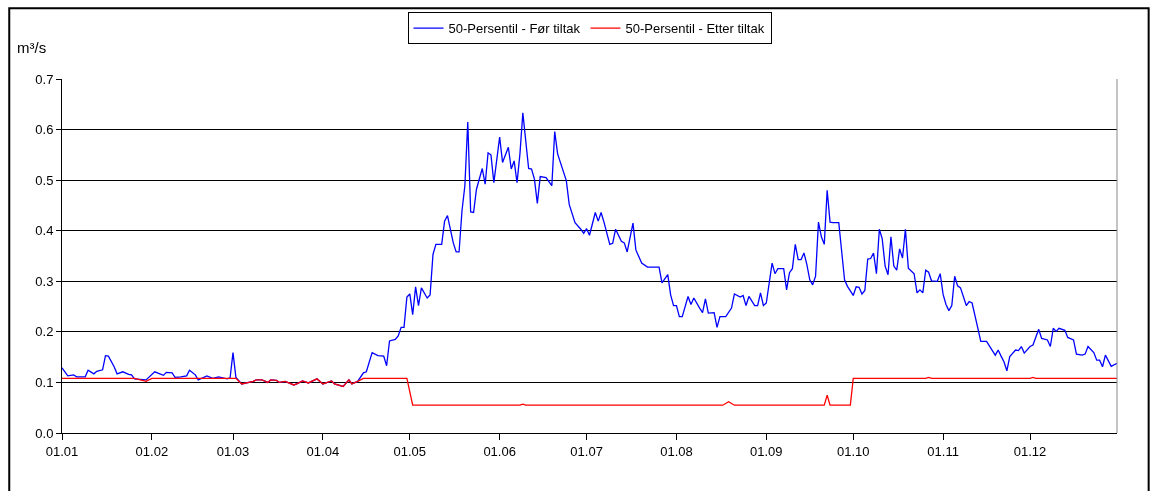 The width and height of the screenshot is (1152, 491). What do you see at coordinates (62, 451) in the screenshot?
I see `x-tick-label: 01.01` at bounding box center [62, 451].